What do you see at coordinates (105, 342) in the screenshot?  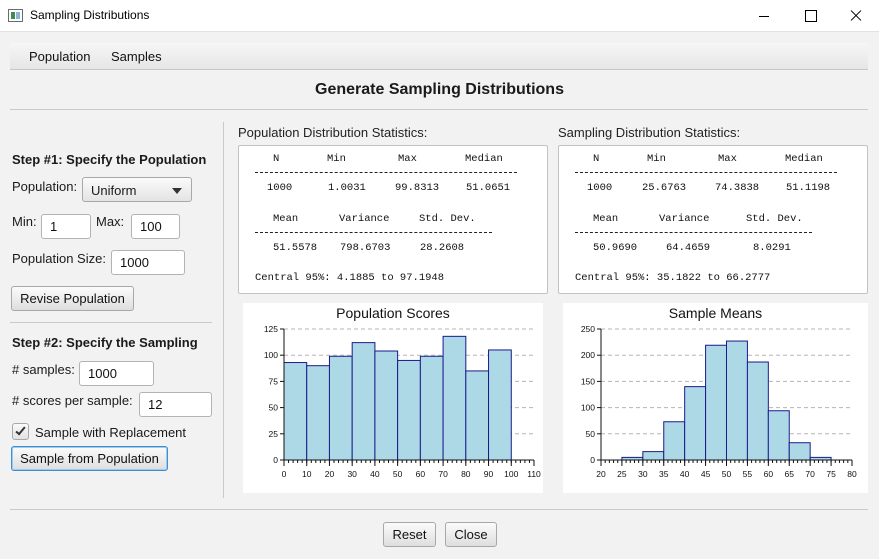 I see `step2-heading: Step #2: Specify the Sampling` at bounding box center [105, 342].